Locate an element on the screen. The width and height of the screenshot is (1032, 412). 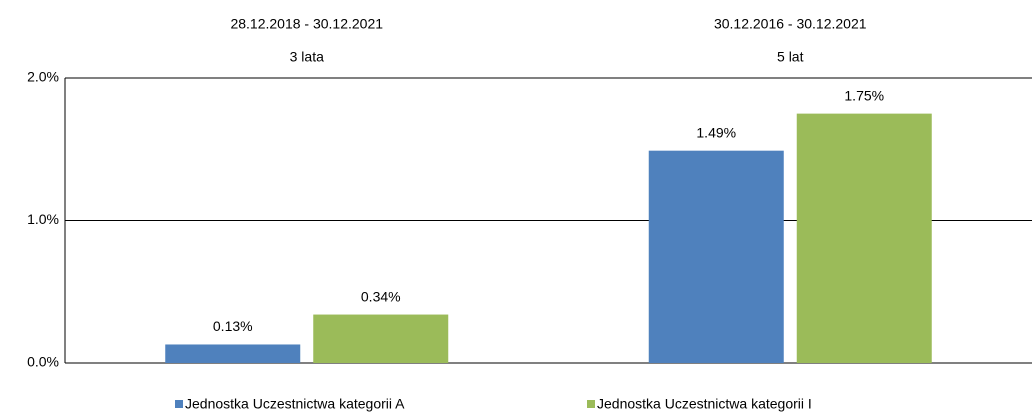
category-label: 30.12.2016 - 30.12.2021 is located at coordinates (790, 24).